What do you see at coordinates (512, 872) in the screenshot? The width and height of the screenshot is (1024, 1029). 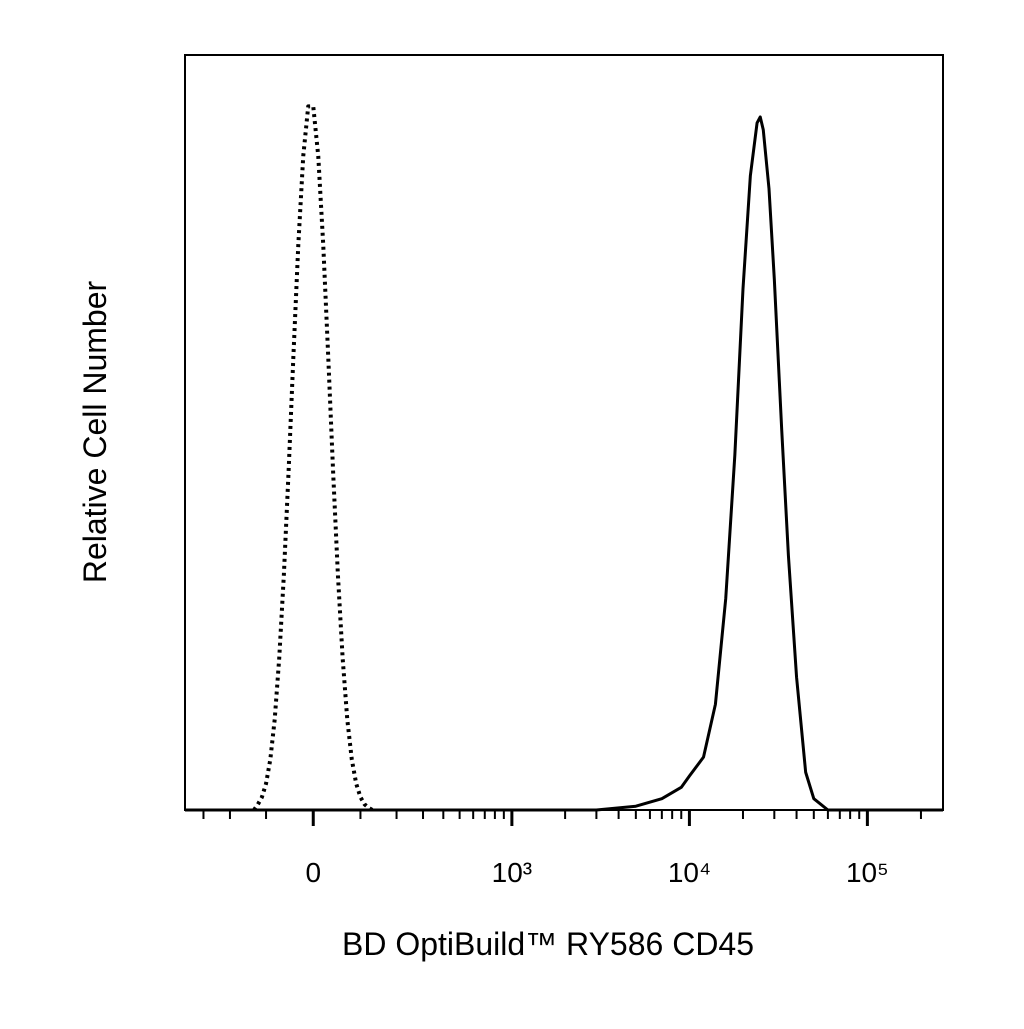 I see `x-tick-label: 10³` at bounding box center [512, 872].